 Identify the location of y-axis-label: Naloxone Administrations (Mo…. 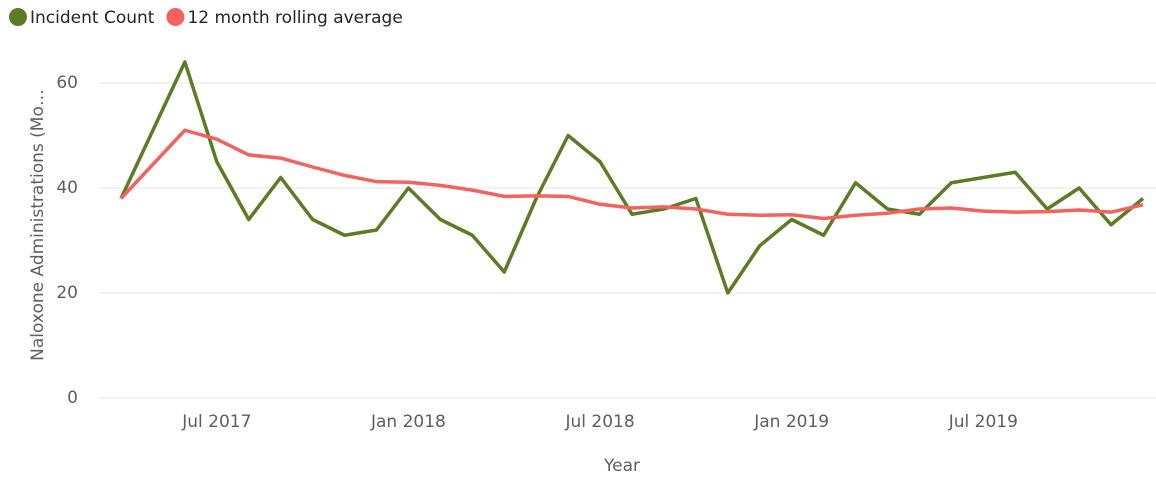
(38, 225).